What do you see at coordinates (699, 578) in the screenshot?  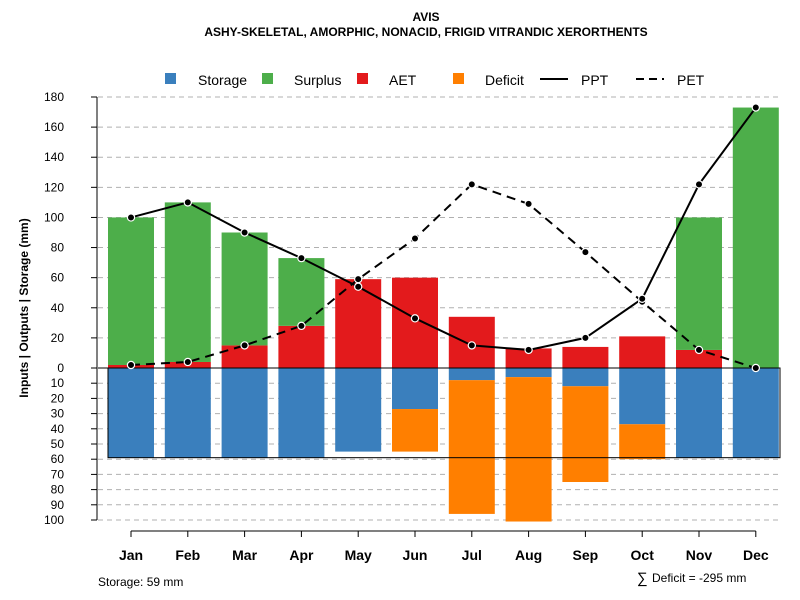 I see `deficit-footer: Deficit = -295 mm` at bounding box center [699, 578].